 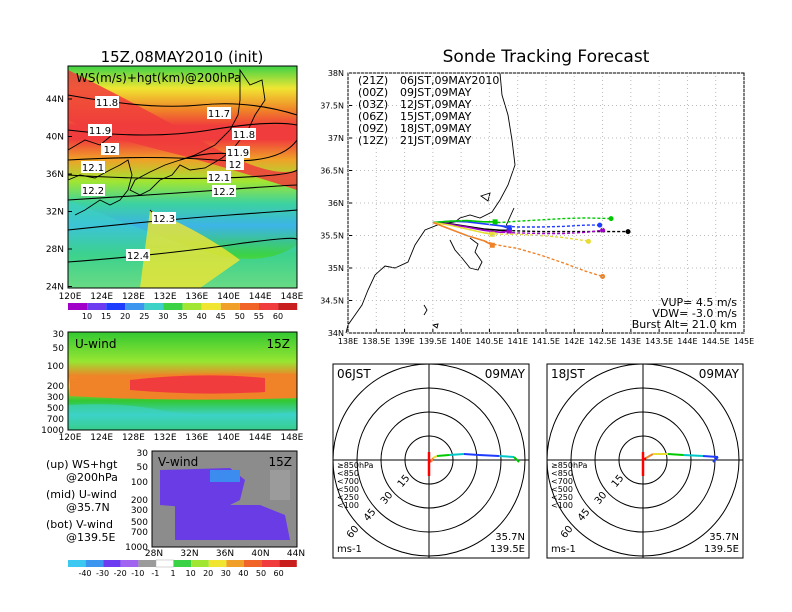 I want to click on y-tick-label: 36.5N, so click(x=332, y=171).